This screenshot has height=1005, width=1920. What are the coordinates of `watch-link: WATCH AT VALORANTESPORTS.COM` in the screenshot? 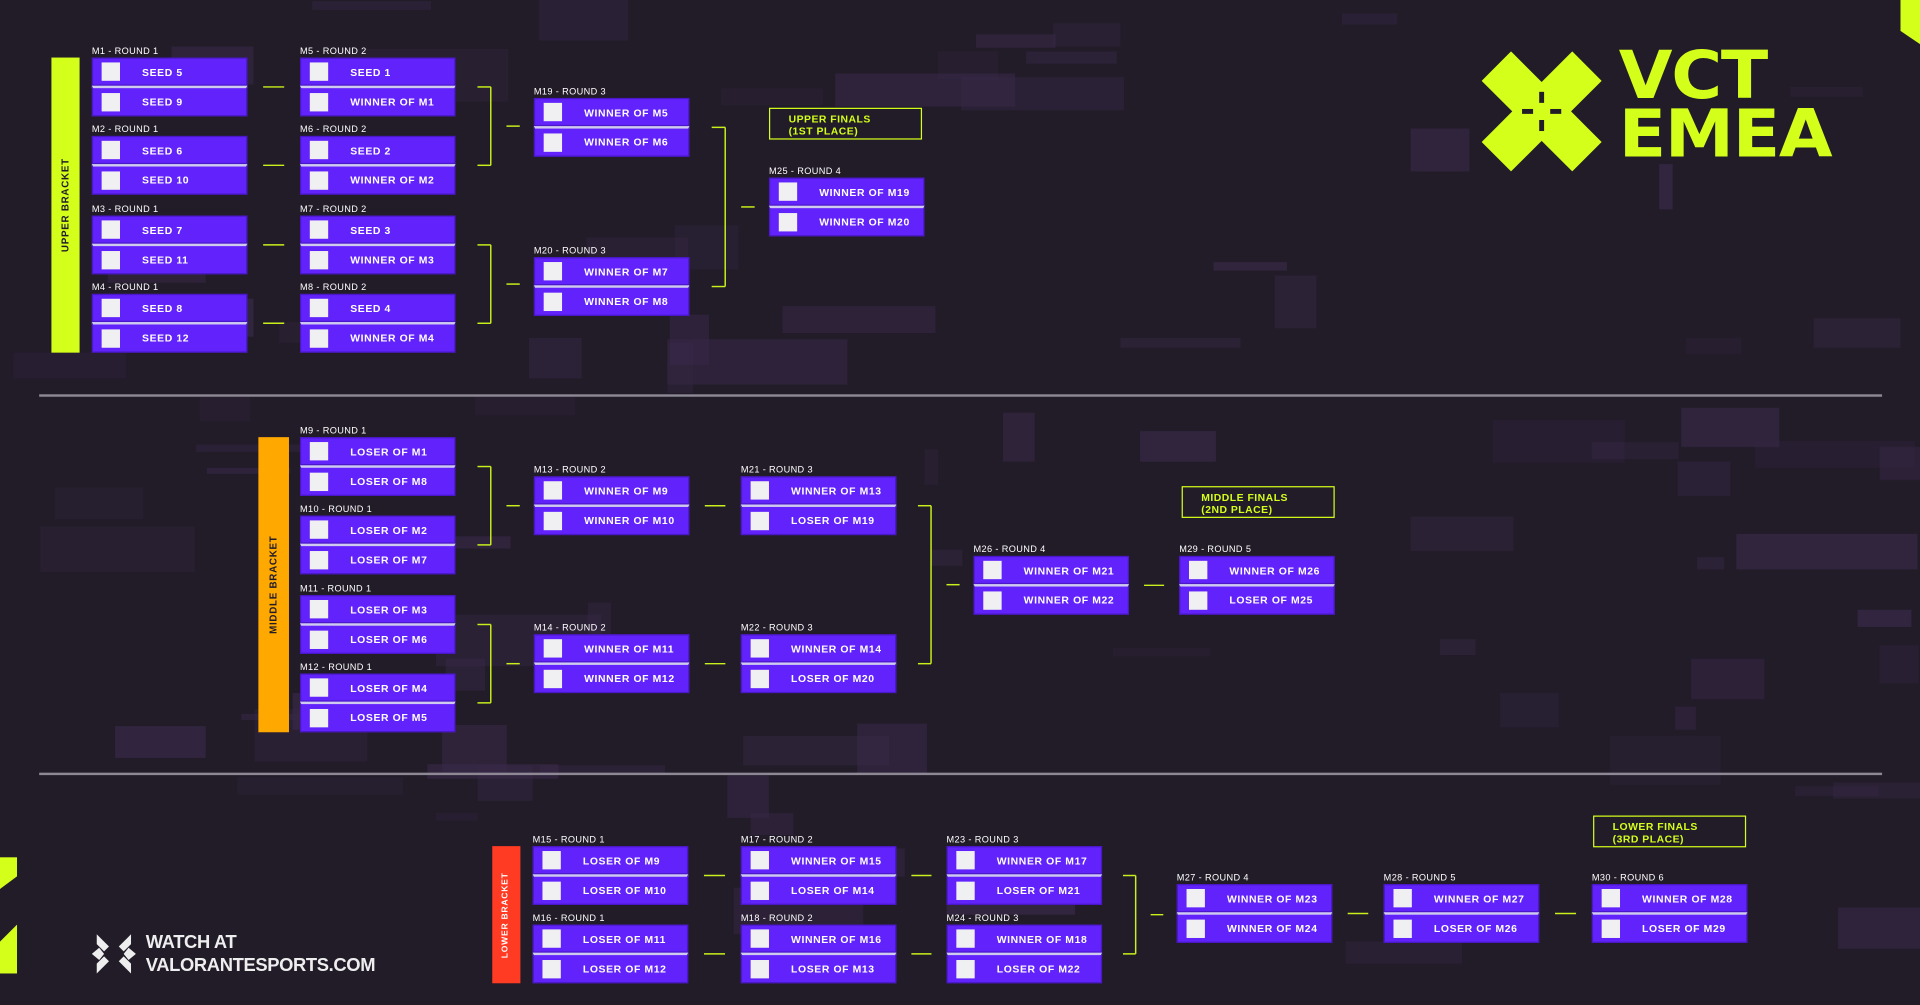 It's located at (233, 954).